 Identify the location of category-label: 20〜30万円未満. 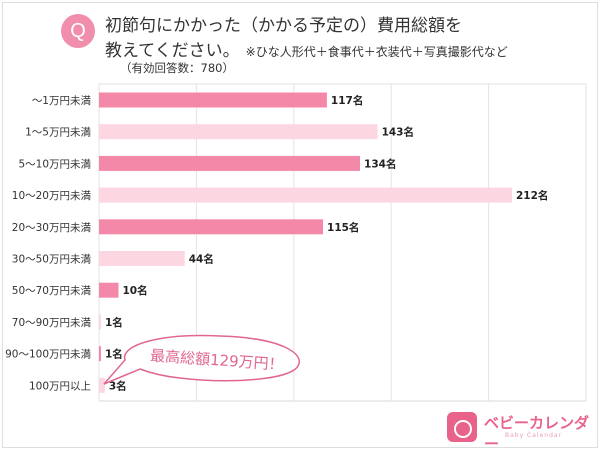
(52, 228).